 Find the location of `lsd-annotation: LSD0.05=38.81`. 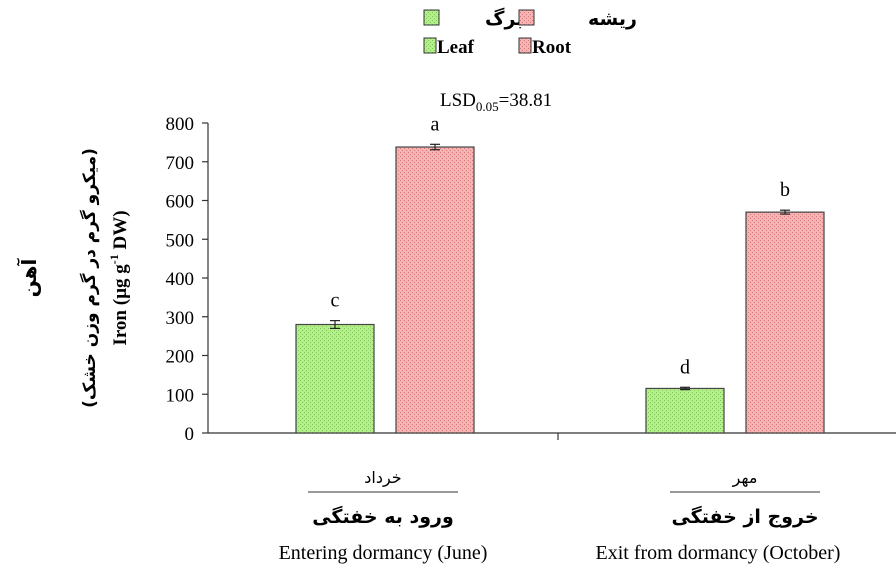

lsd-annotation: LSD0.05=38.81 is located at coordinates (496, 102).